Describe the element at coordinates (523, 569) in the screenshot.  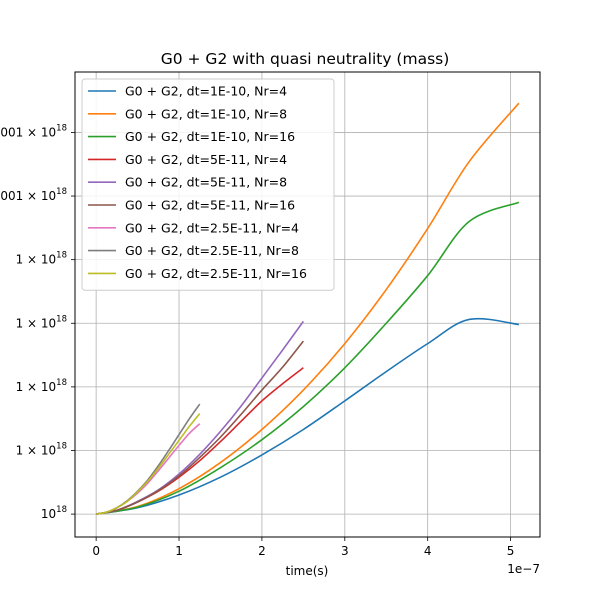
I see `x-axis-offset-label: 1e−7` at that location.